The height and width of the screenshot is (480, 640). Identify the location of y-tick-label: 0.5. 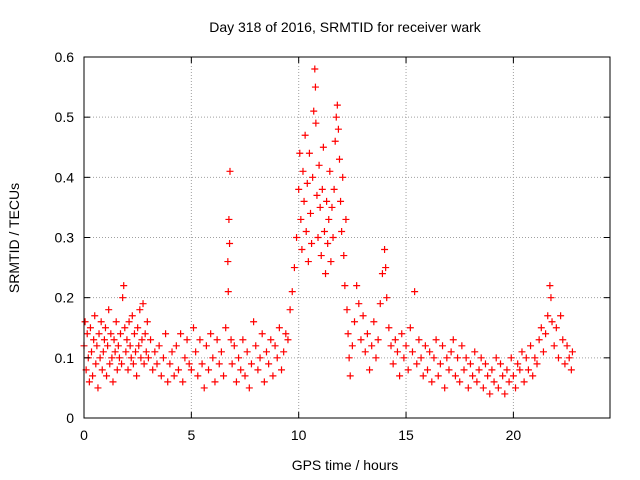
(65, 117).